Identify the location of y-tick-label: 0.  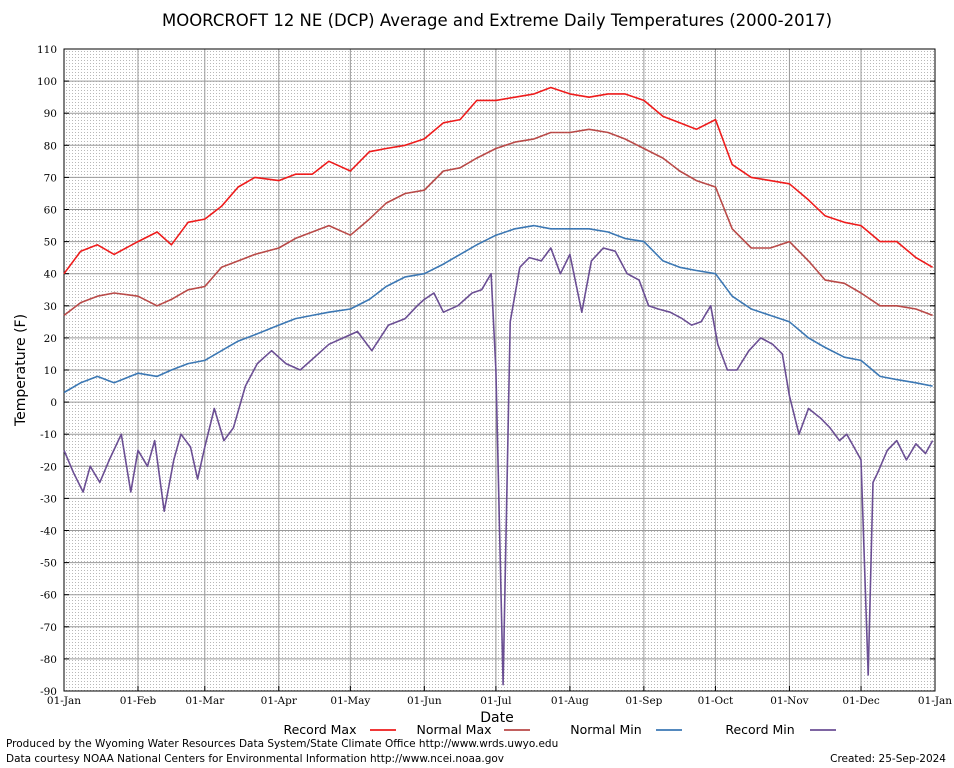
(53, 403).